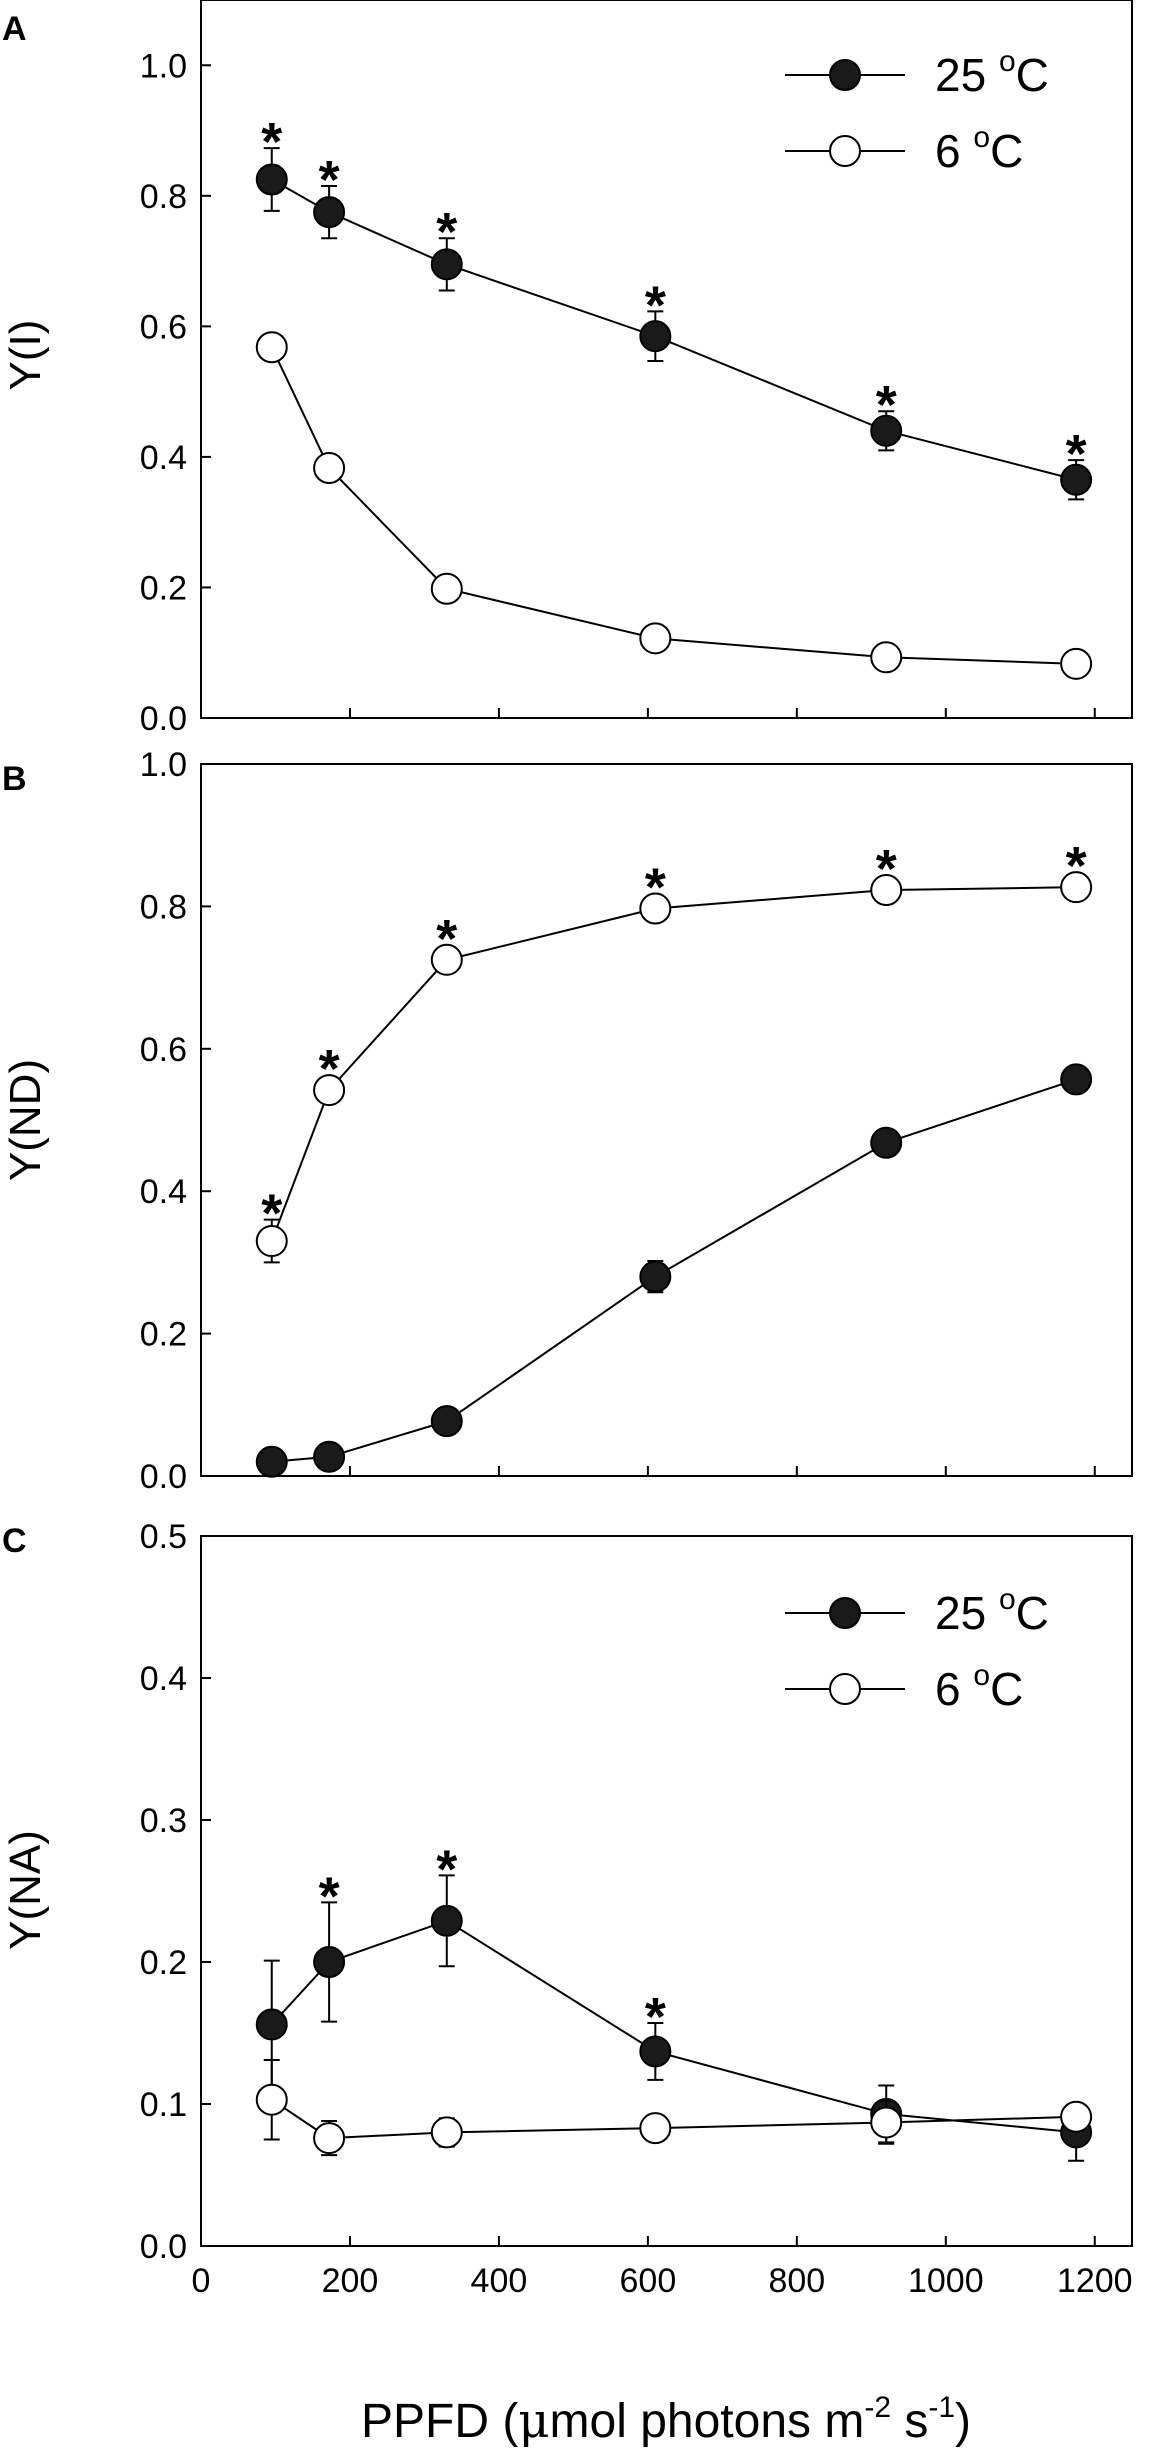 Image resolution: width=1154 pixels, height=2460 pixels. What do you see at coordinates (648, 713) in the screenshot?
I see `x-tick-labels` at bounding box center [648, 713].